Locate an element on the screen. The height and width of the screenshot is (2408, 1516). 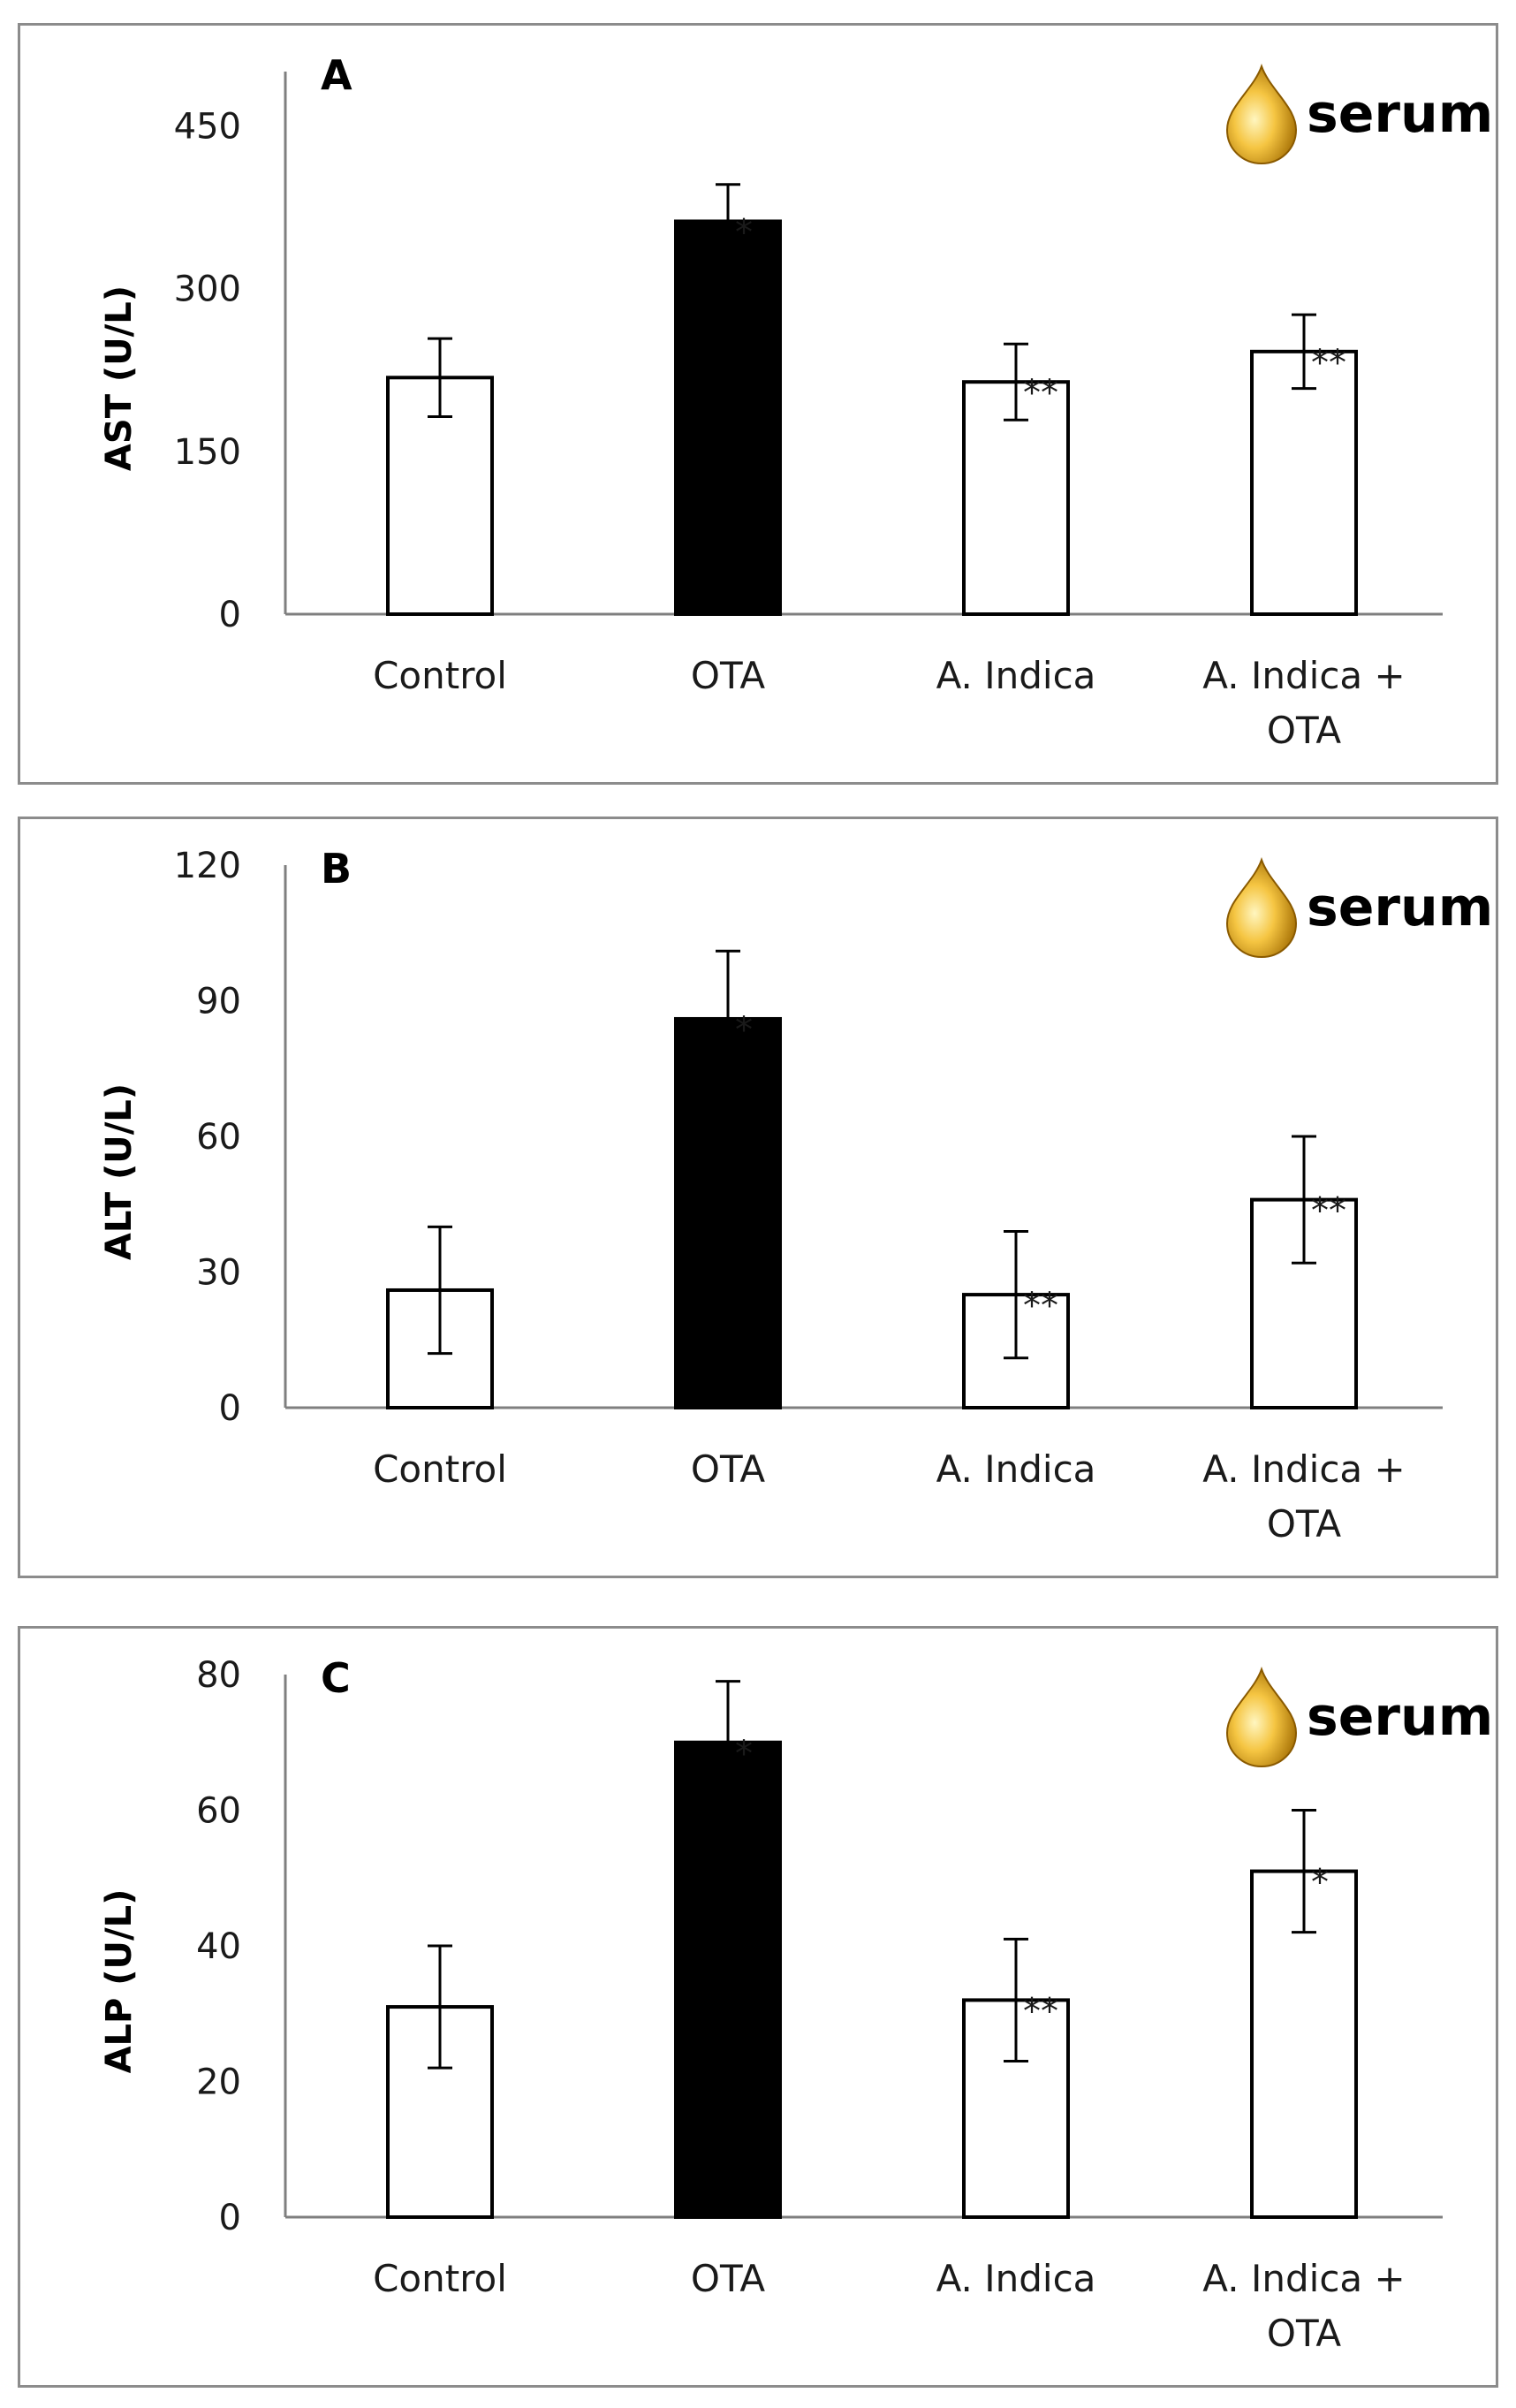
chart-2-serum-badge: serum is located at coordinates (1400, 1717).